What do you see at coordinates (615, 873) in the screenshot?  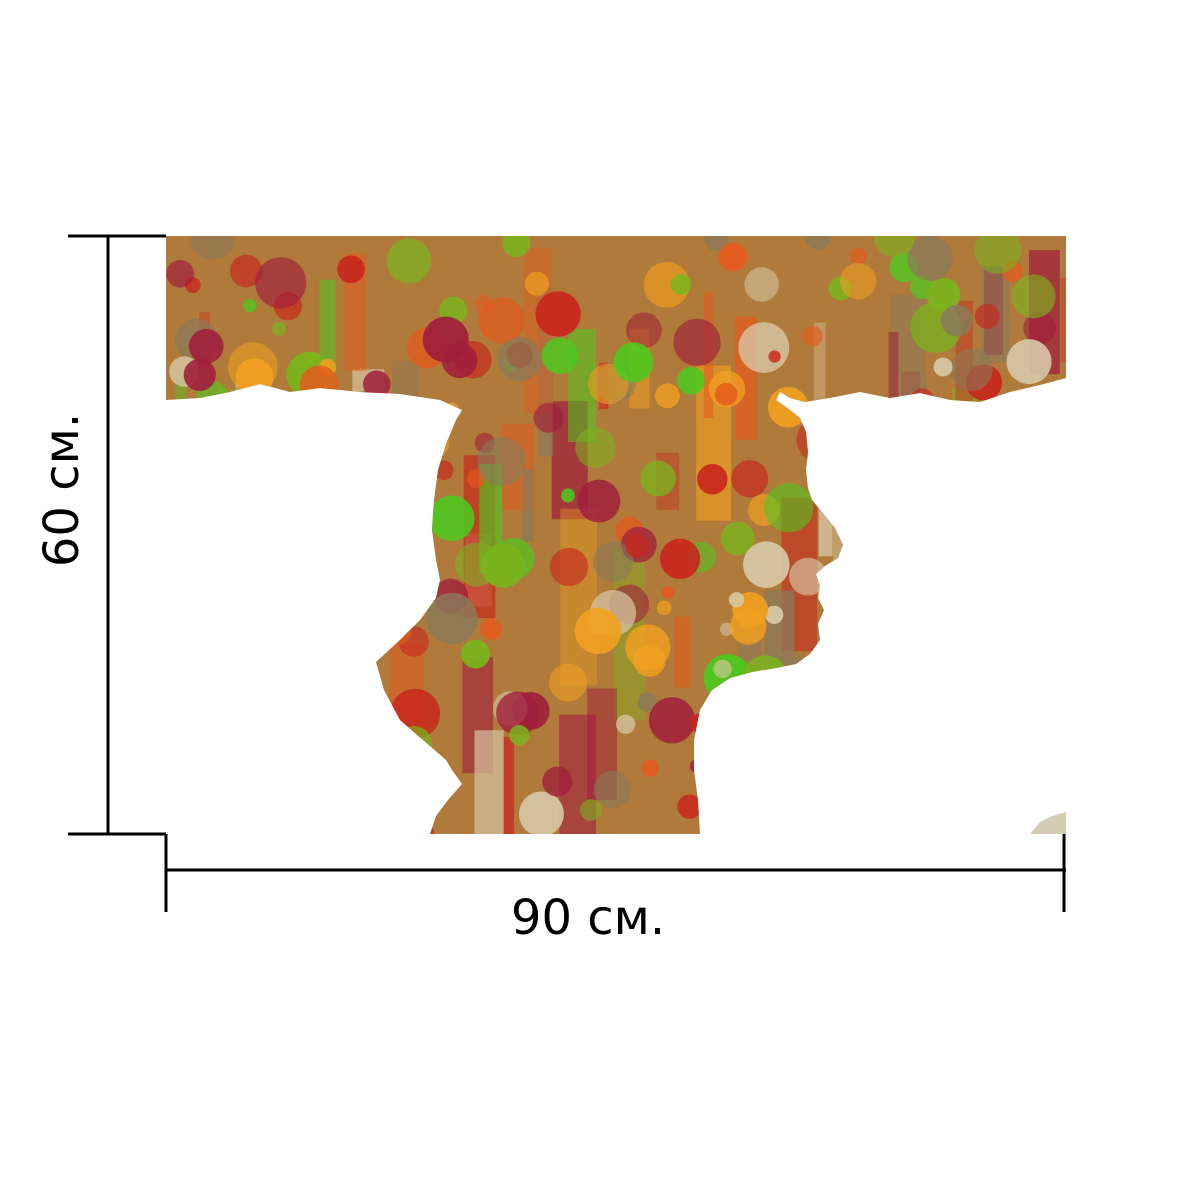 I see `width-dimension-line` at bounding box center [615, 873].